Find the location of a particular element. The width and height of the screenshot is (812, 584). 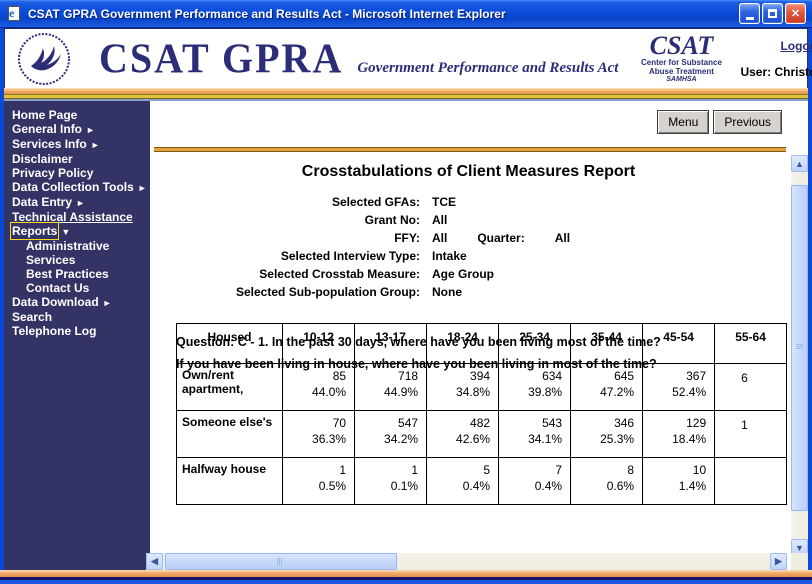

data-cell: 482 42.6% is located at coordinates (463, 434).